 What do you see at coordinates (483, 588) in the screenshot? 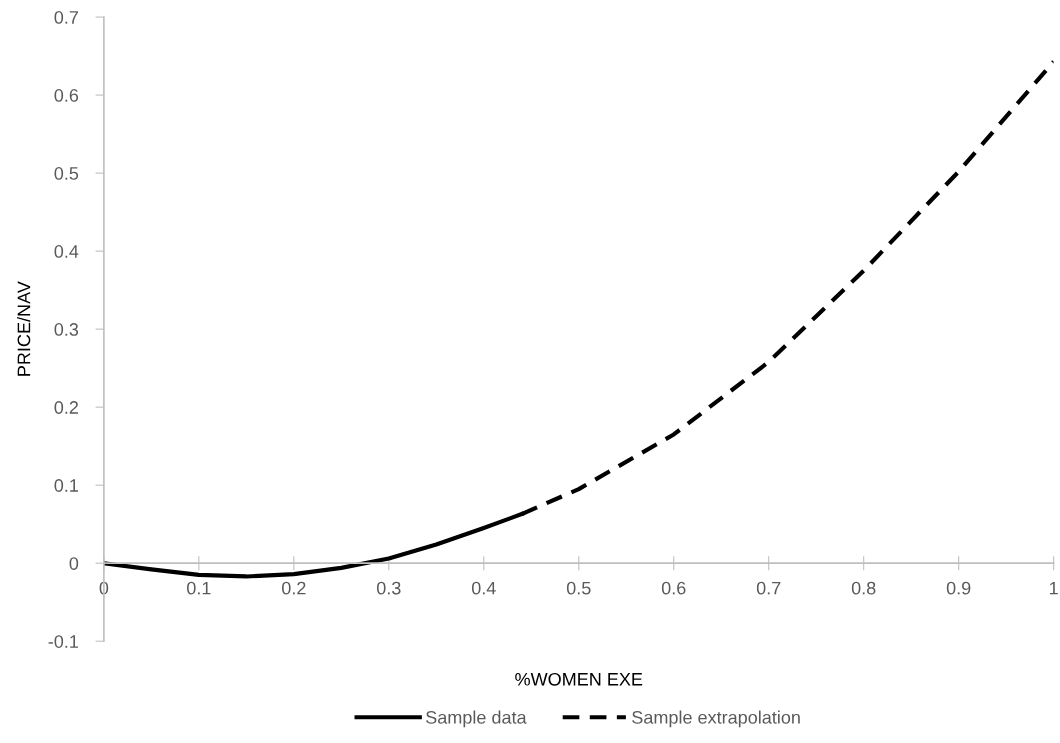
I see `x-tick-label: 0.4` at bounding box center [483, 588].